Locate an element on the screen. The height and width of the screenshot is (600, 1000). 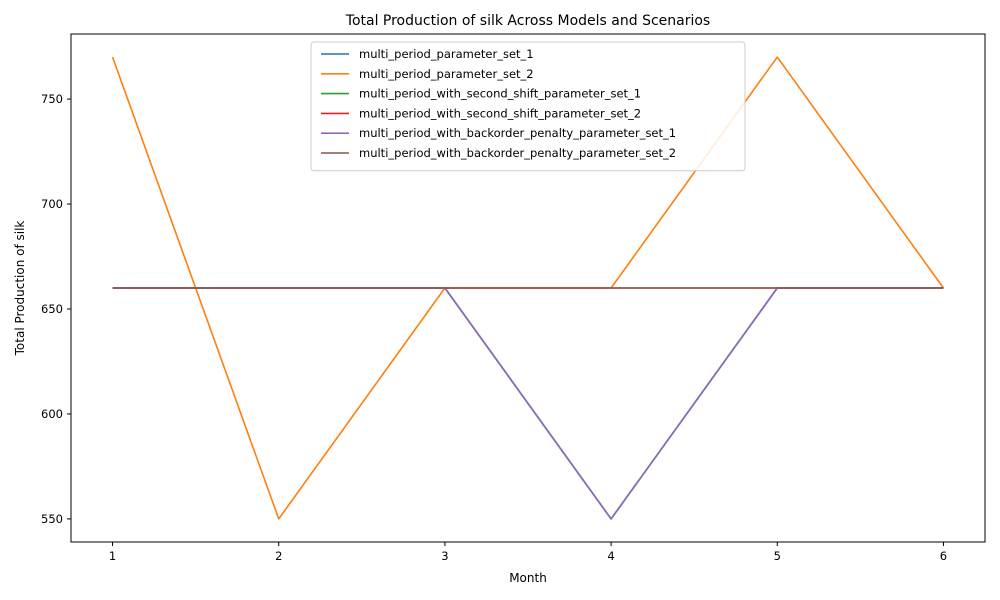
x-tick-label: 4 is located at coordinates (610, 556).